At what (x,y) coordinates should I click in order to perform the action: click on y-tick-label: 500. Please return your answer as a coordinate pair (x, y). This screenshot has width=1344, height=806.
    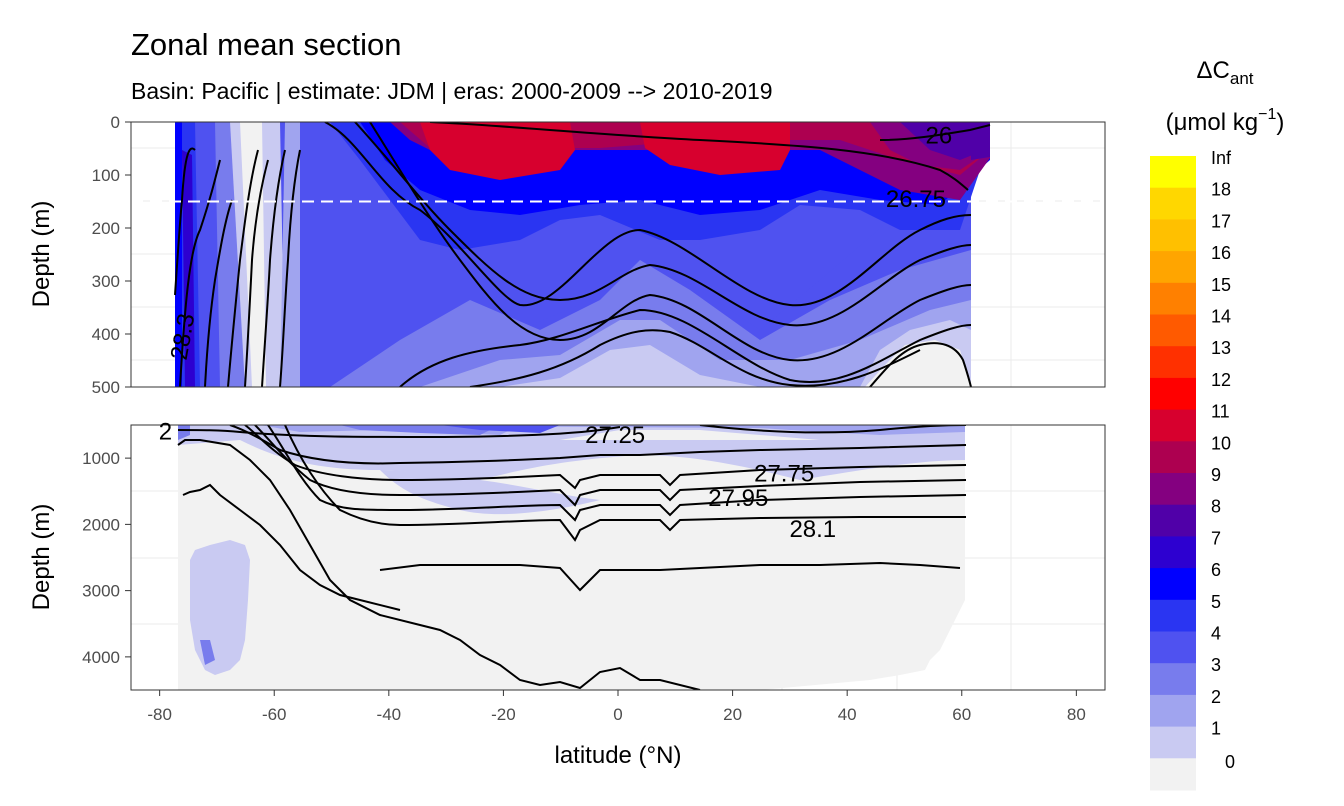
    Looking at the image, I should click on (106, 387).